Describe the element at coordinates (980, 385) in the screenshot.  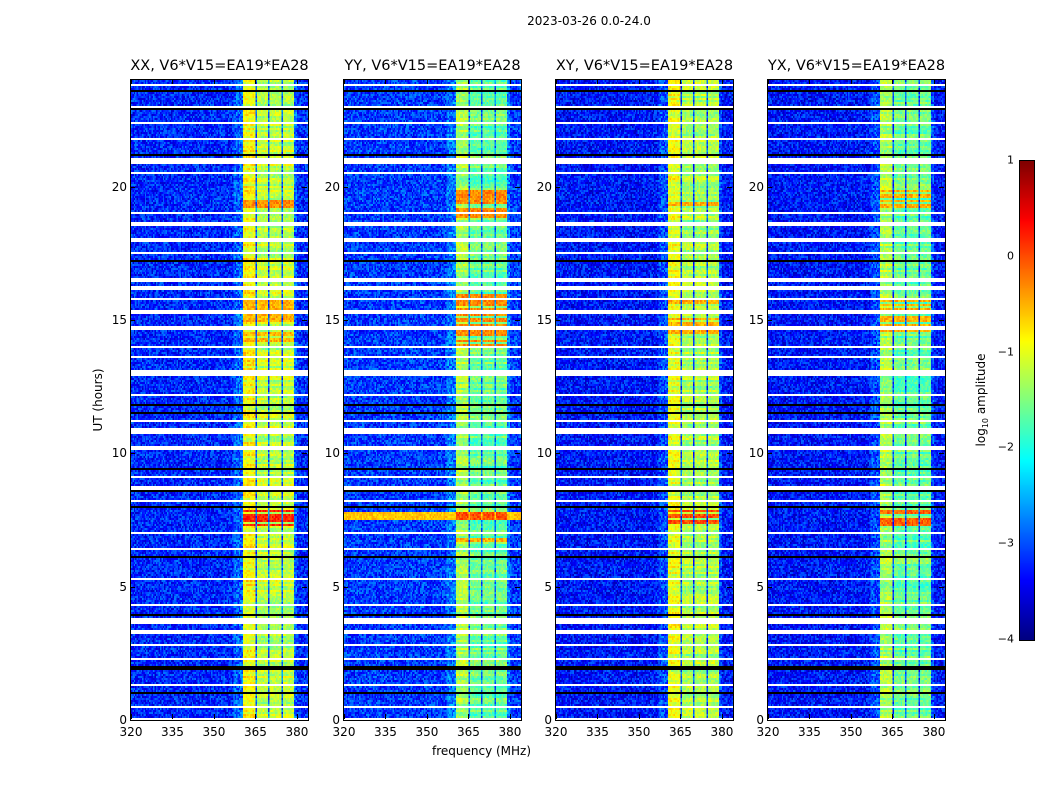
I see `colorbar-label-suffix: amplitude` at that location.